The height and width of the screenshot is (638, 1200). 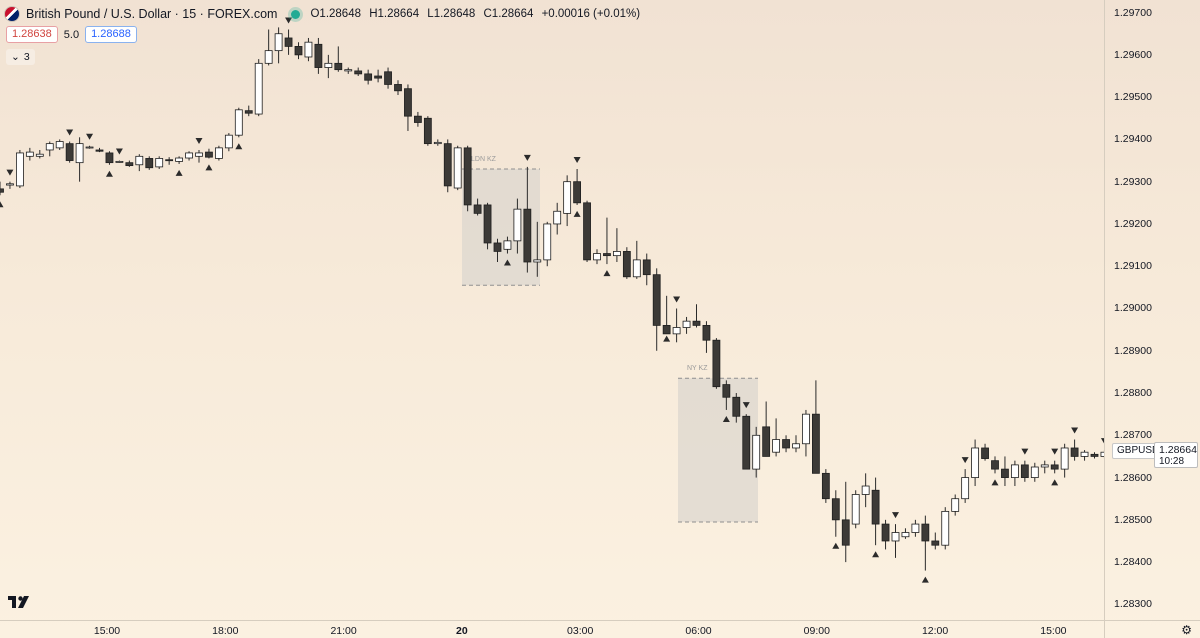 I want to click on sell-button: 1.28638, so click(x=32, y=34).